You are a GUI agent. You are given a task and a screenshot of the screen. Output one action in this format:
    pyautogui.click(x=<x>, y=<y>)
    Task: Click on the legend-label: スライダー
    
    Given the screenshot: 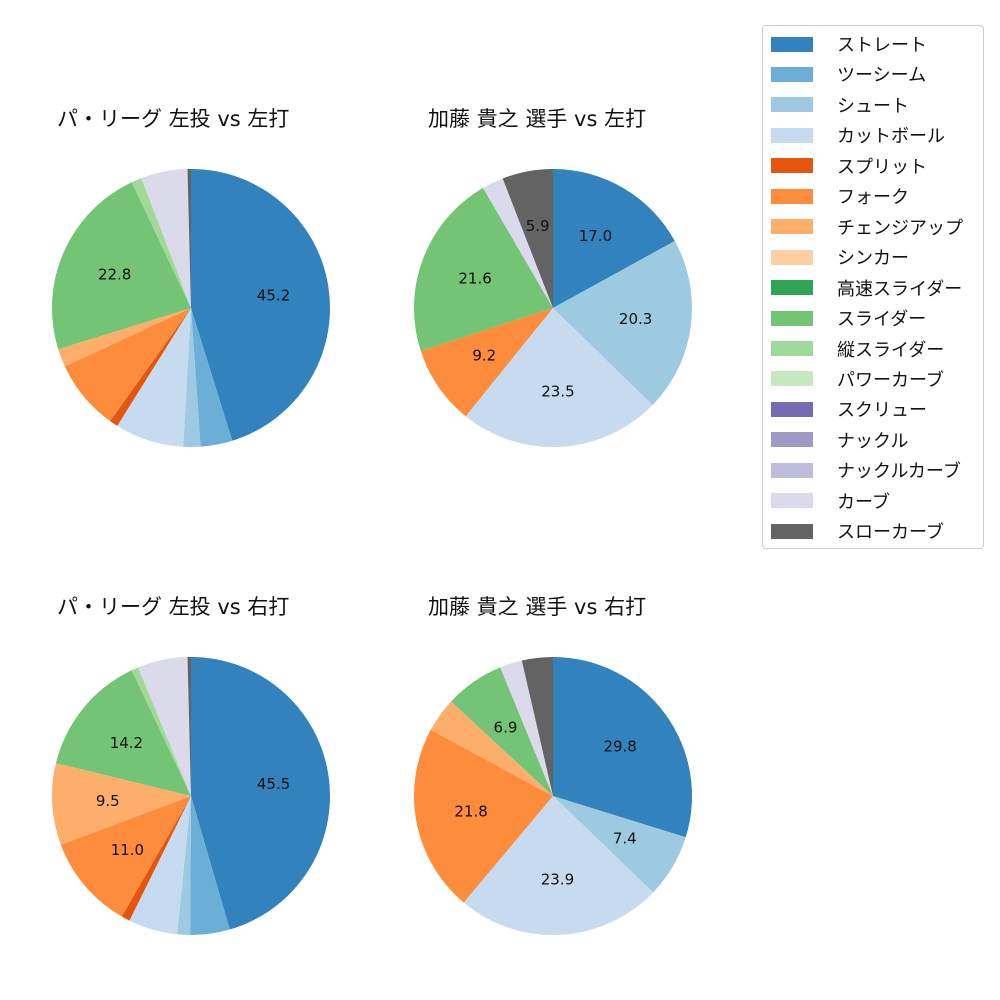 What is the action you would take?
    pyautogui.click(x=882, y=320)
    